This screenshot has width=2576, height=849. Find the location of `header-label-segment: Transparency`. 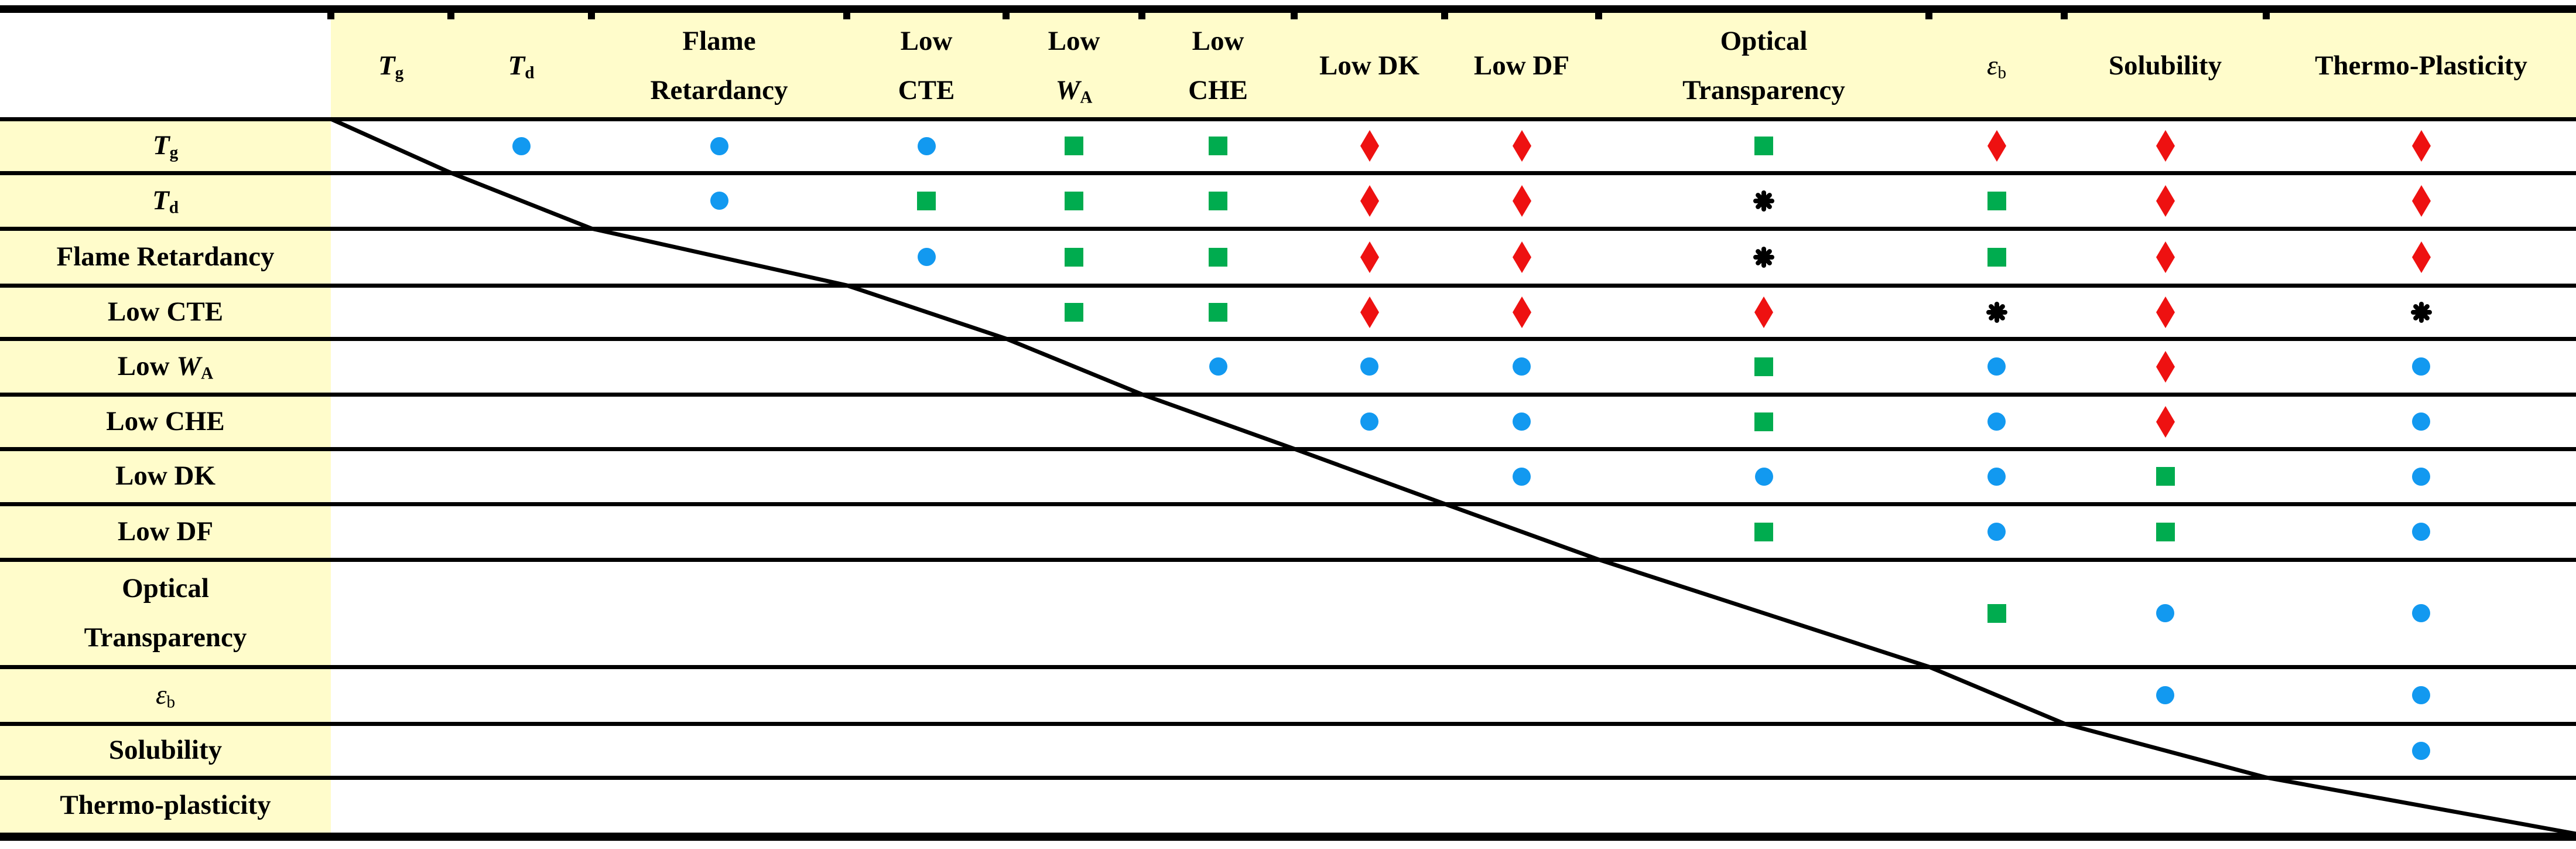

header-label-segment: Transparency is located at coordinates (1763, 89).